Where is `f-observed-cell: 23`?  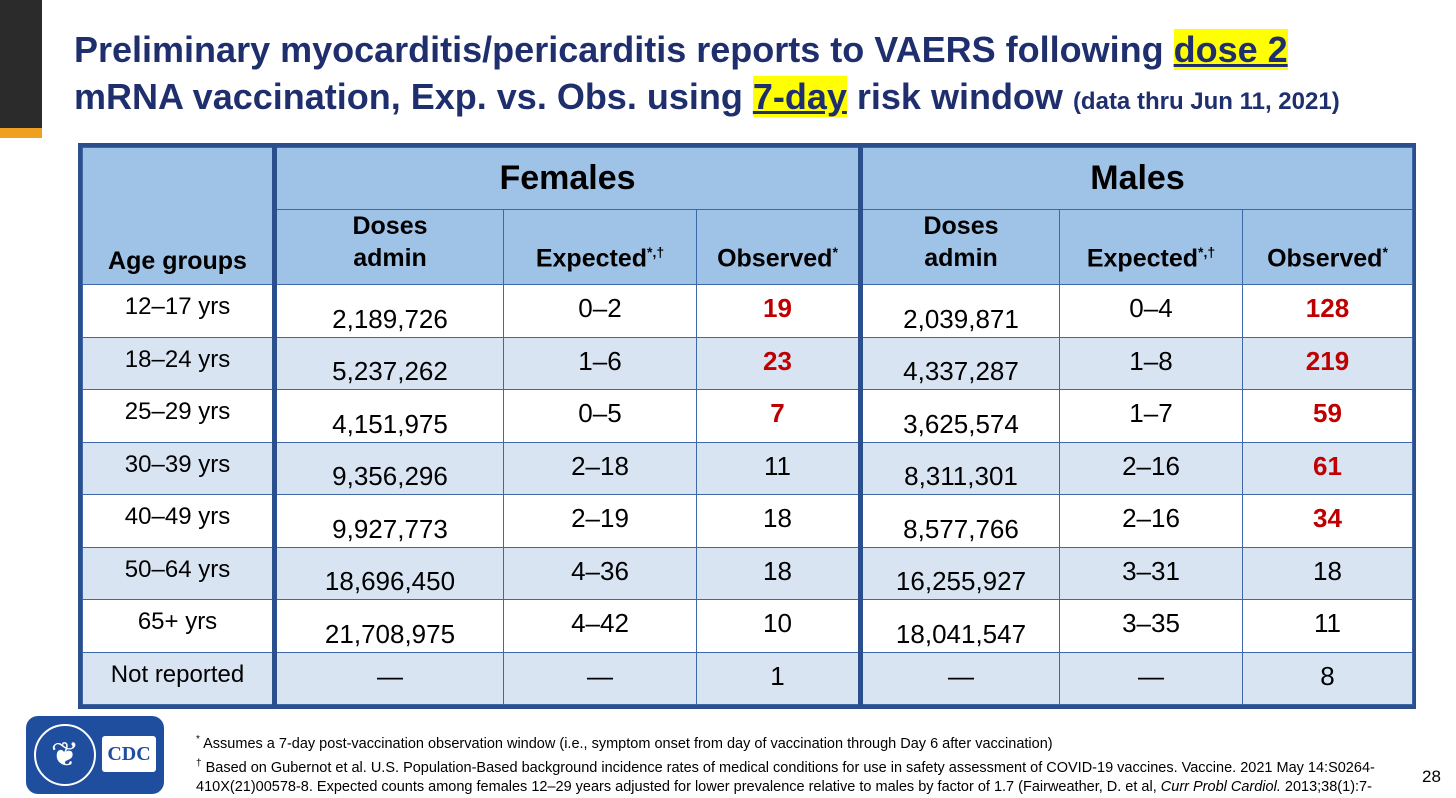
f-observed-cell: 23 is located at coordinates (779, 363).